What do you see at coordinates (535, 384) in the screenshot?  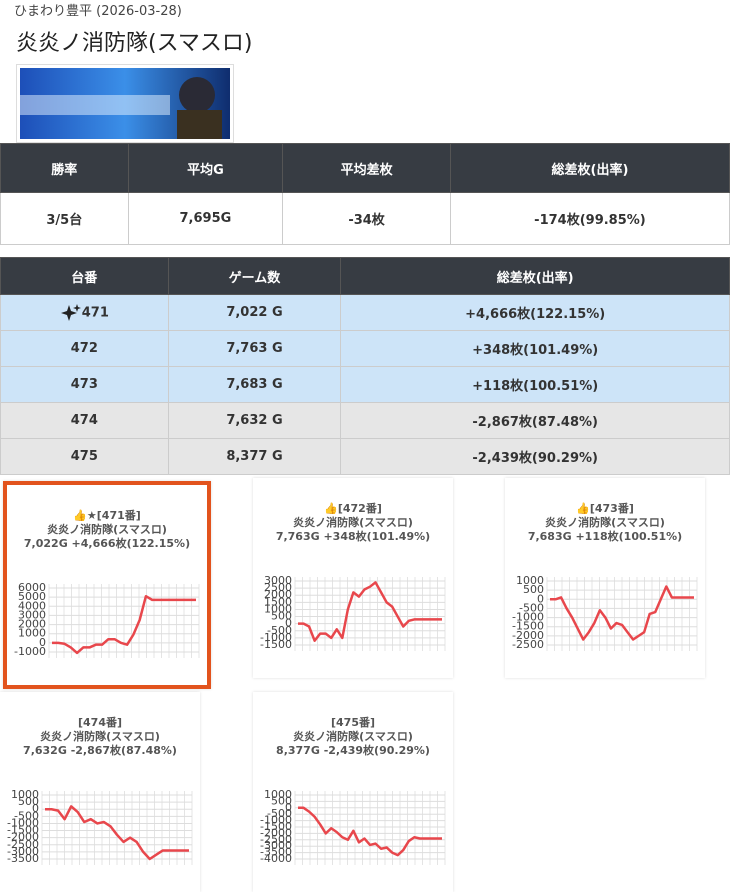 I see `cell: +118枚(100.51%)` at bounding box center [535, 384].